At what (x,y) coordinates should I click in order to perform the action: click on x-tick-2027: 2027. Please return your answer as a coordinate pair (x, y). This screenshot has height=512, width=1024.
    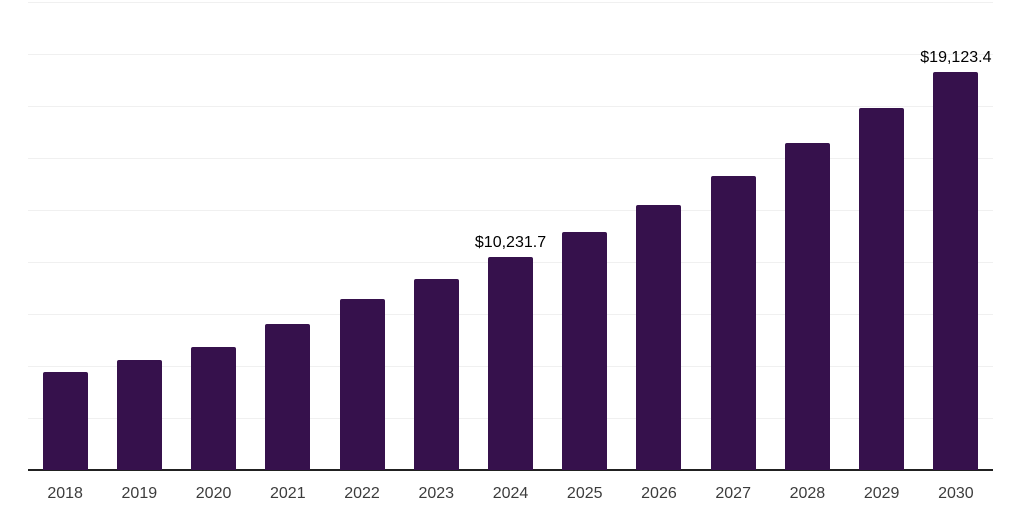
    Looking at the image, I should click on (733, 493).